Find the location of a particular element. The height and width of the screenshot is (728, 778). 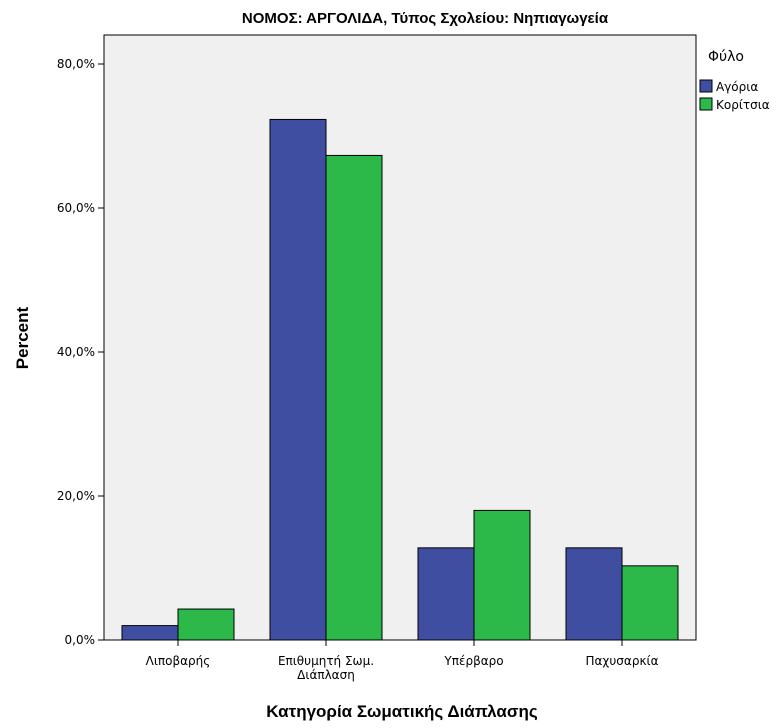

legend-label: Κορίτσια is located at coordinates (743, 105).